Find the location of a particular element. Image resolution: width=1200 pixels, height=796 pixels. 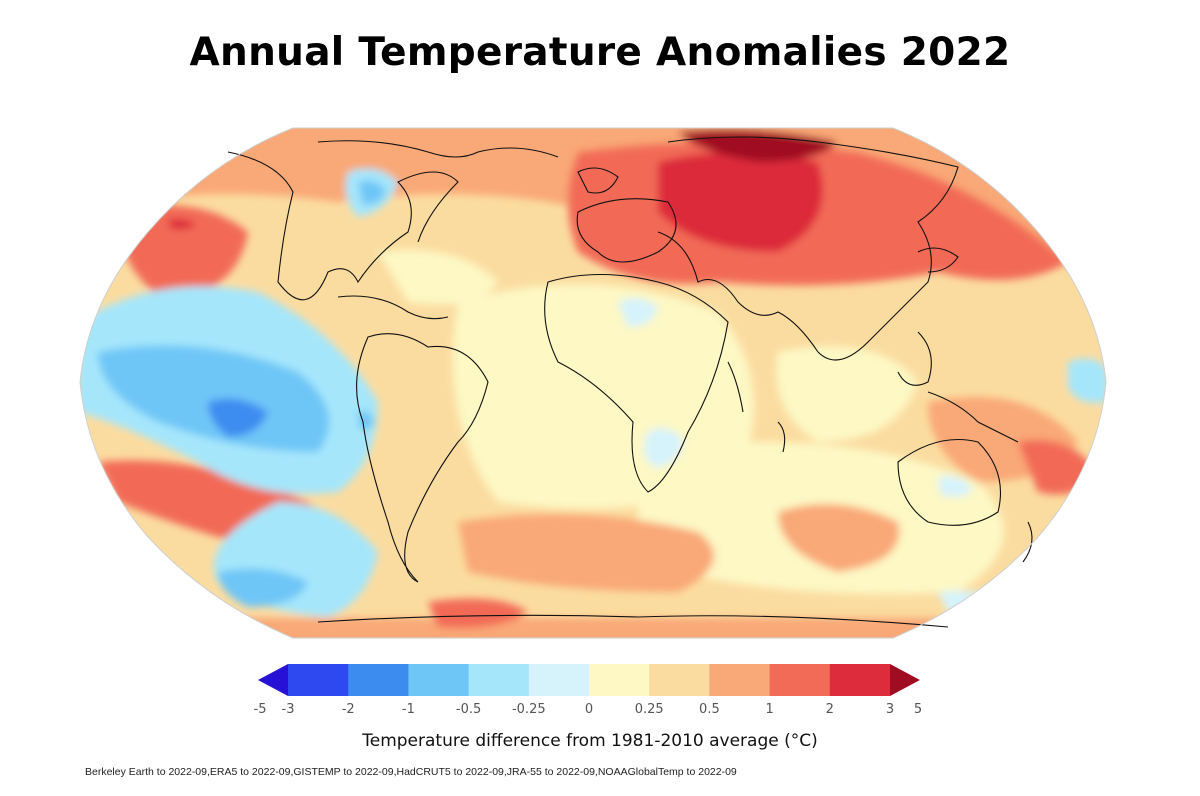

colorbar-tick-label: 0 is located at coordinates (589, 709).